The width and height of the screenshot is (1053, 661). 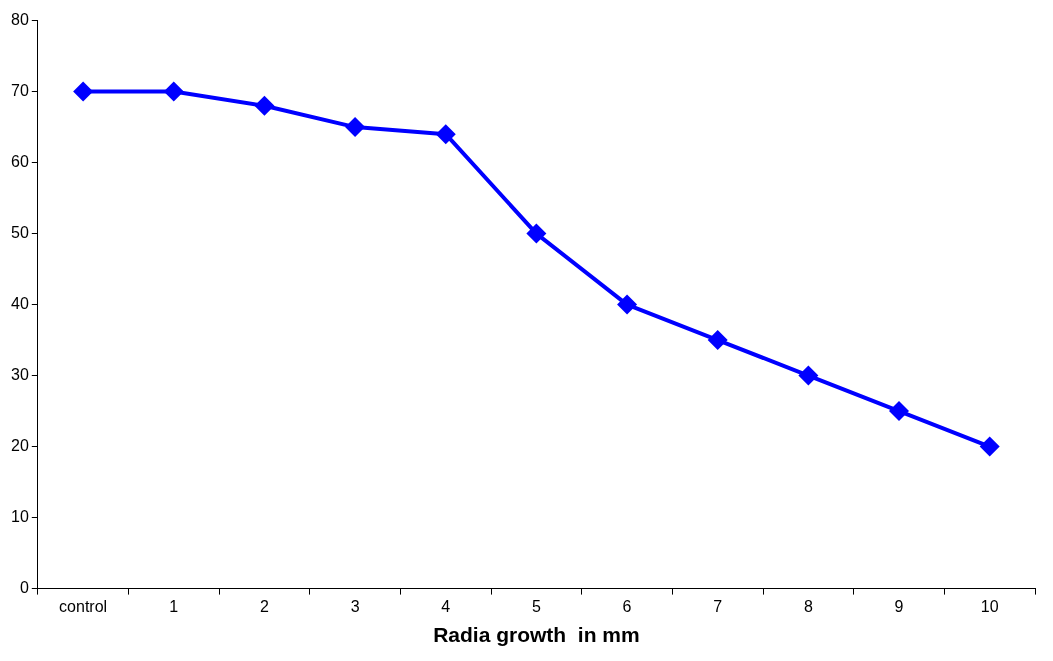 I want to click on x-tick-label: 6, so click(x=627, y=606).